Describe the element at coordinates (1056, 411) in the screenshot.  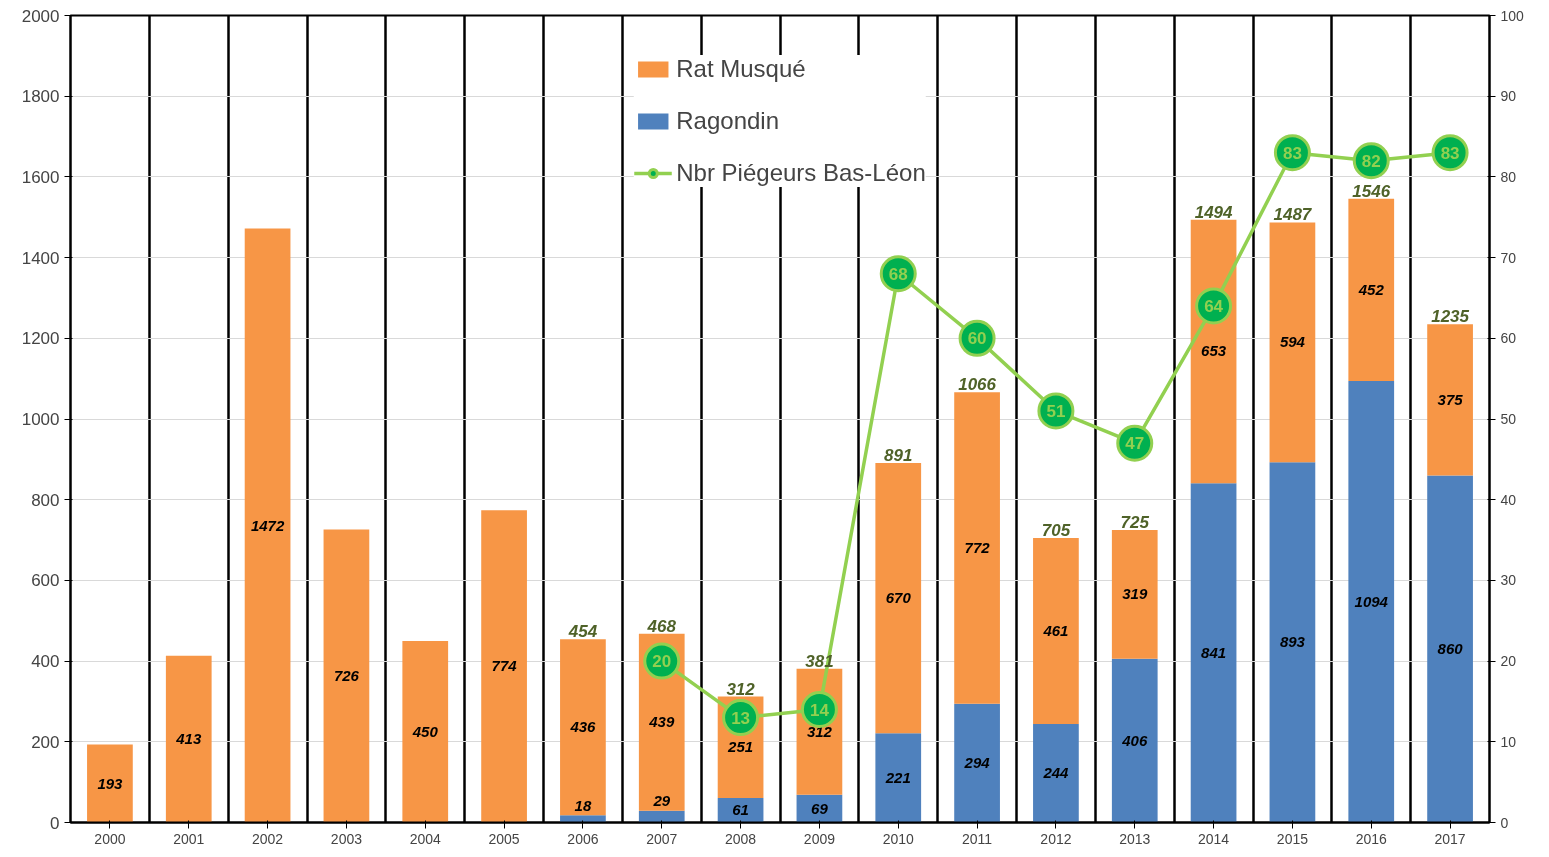
I see `data-label: 51` at that location.